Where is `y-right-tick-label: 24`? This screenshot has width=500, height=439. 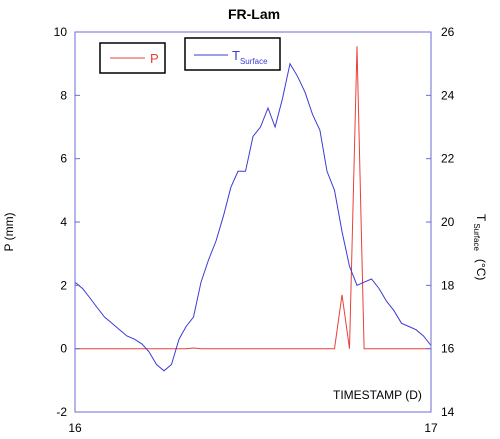 y-right-tick-label: 24 is located at coordinates (448, 95).